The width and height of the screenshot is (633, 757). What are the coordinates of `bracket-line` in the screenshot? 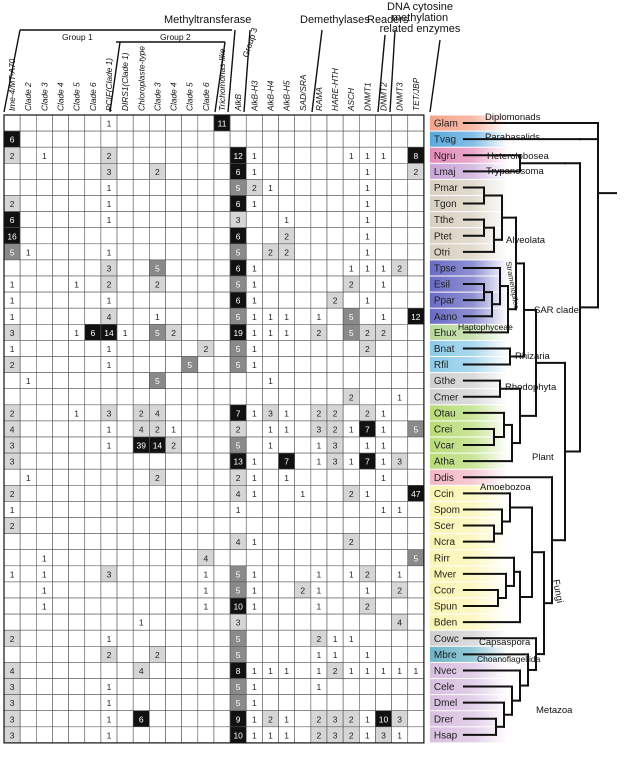 It's located at (381, 73).